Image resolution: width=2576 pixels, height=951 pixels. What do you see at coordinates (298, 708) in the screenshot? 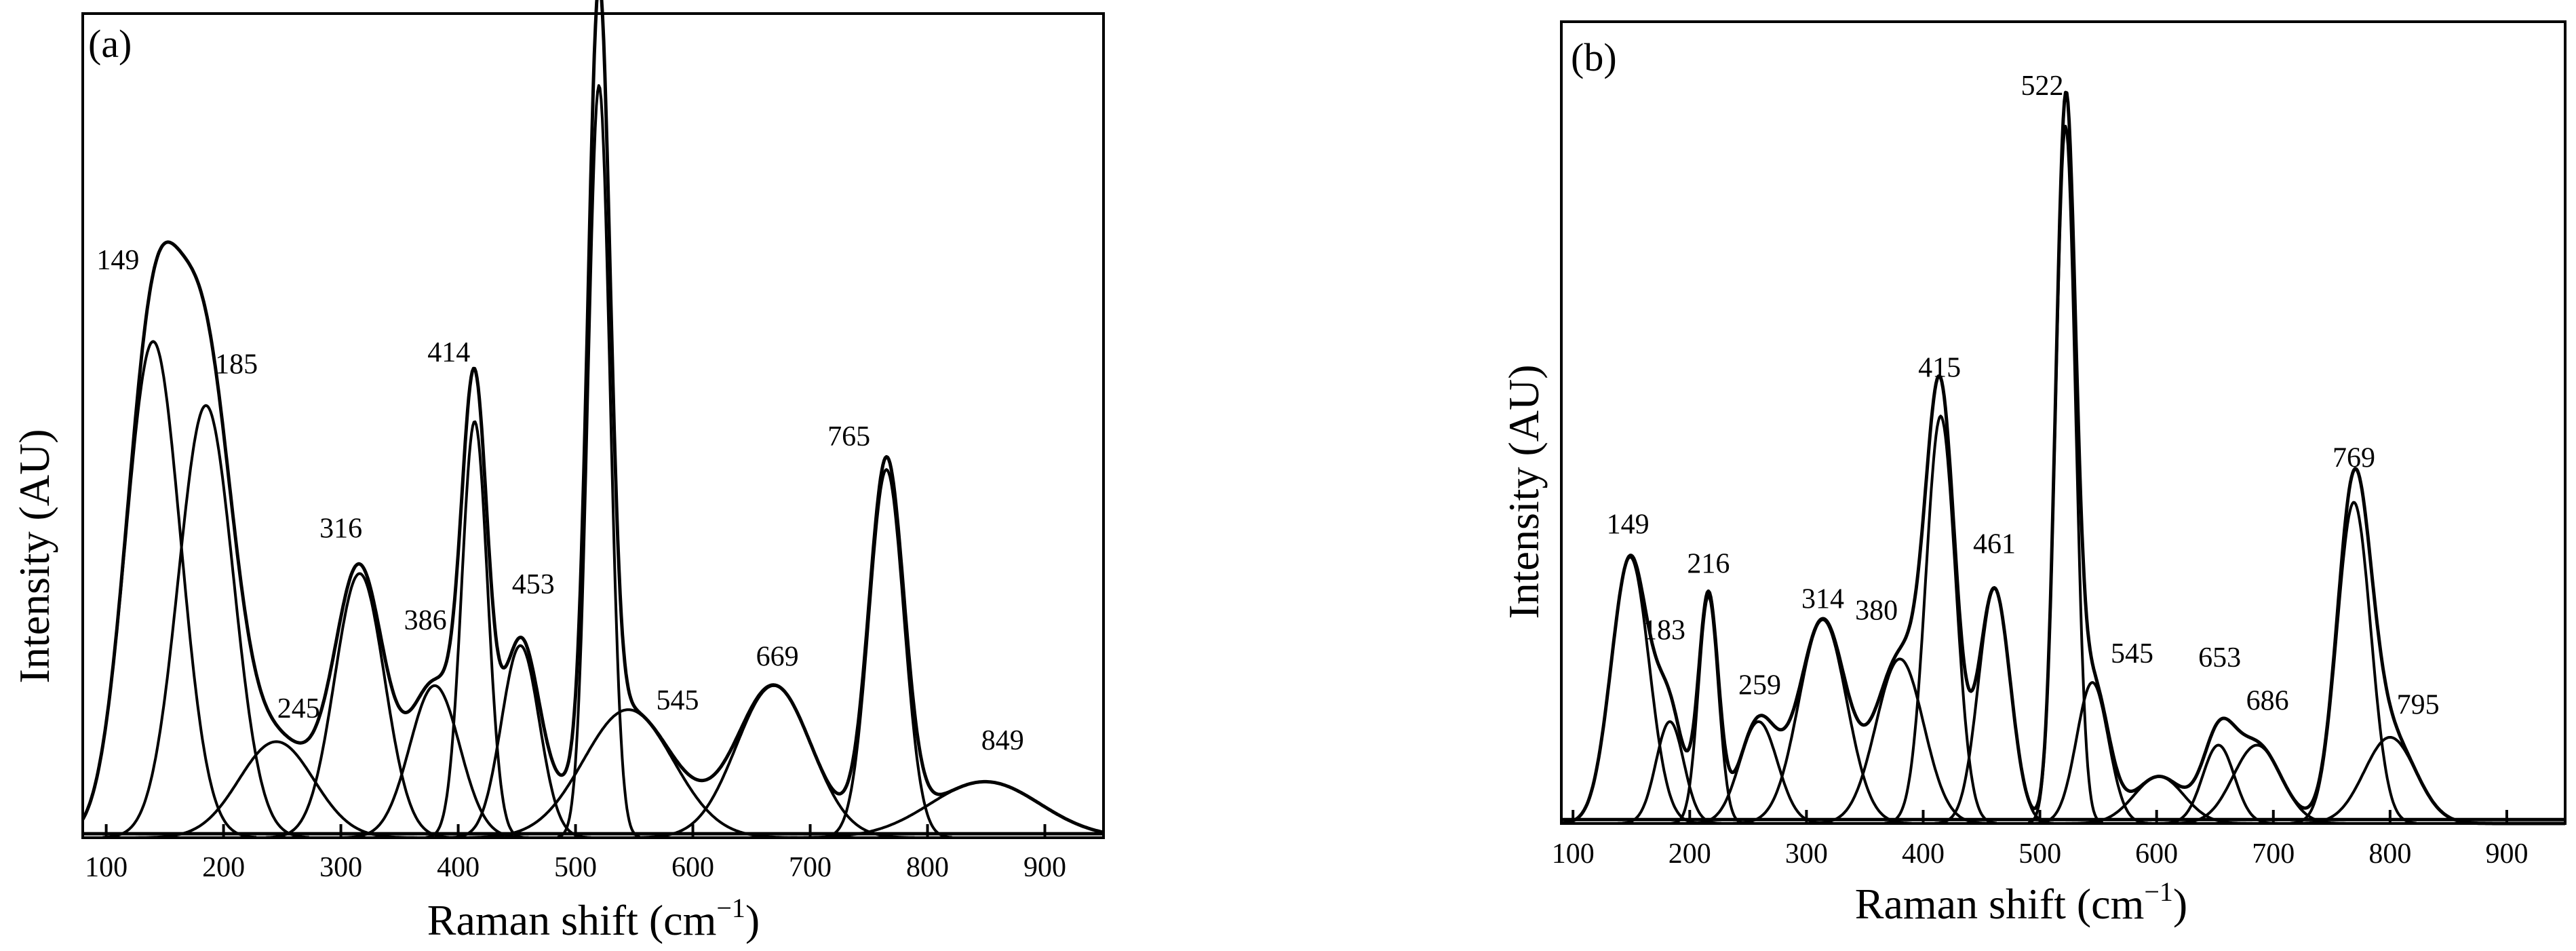
I see `peak-label-245: 245` at bounding box center [298, 708].